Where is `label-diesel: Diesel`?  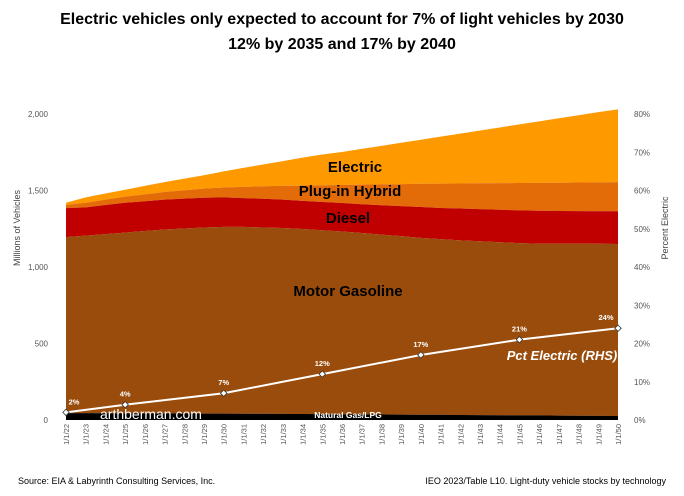
label-diesel: Diesel is located at coordinates (348, 218).